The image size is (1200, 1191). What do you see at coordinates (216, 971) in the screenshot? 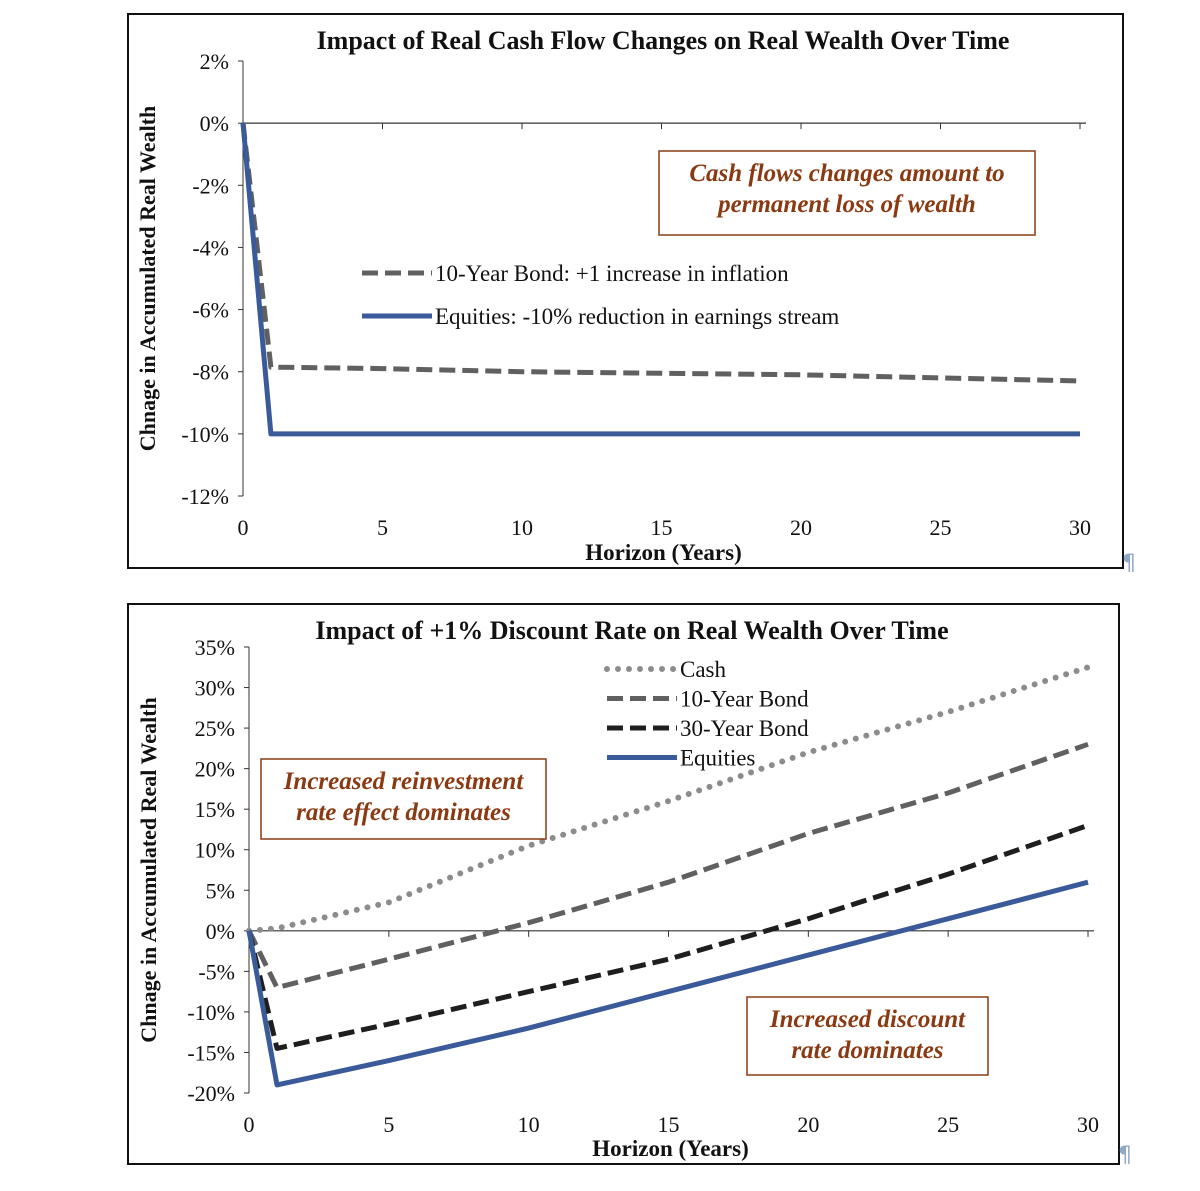
I see `y-tick-label: -5%` at bounding box center [216, 971].